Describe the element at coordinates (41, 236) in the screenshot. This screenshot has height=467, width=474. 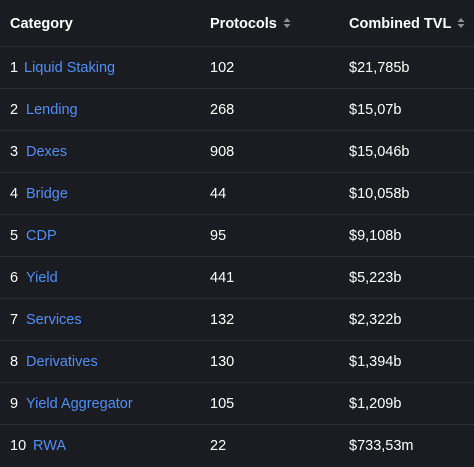
I see `category-link: CDP` at that location.